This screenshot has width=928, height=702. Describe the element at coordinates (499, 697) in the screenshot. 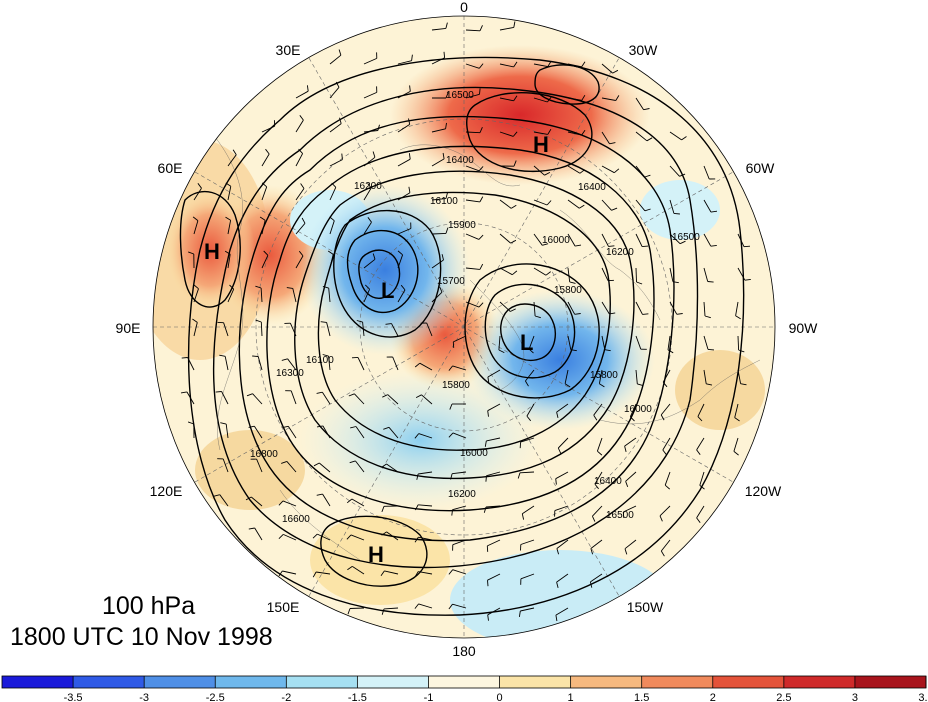

I see `colorbar-tick-label: 0` at that location.